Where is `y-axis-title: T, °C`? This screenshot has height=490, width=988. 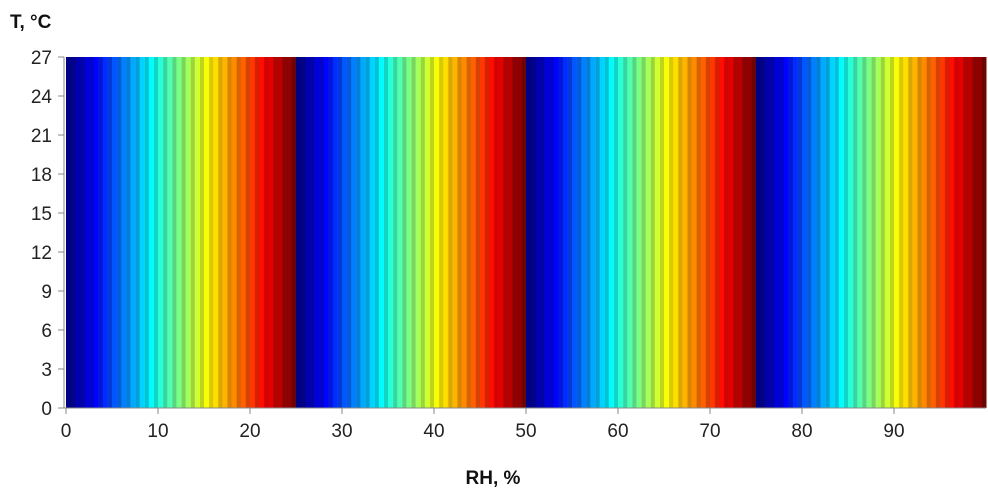
y-axis-title: T, °C is located at coordinates (31, 22).